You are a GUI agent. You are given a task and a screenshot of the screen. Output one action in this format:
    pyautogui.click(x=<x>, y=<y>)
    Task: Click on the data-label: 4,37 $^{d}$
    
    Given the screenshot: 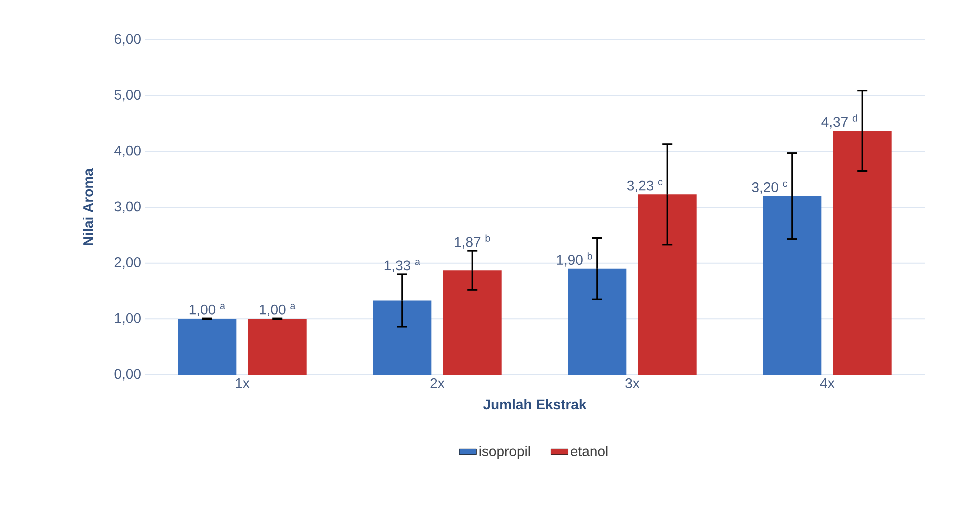 What is the action you would take?
    pyautogui.click(x=840, y=121)
    